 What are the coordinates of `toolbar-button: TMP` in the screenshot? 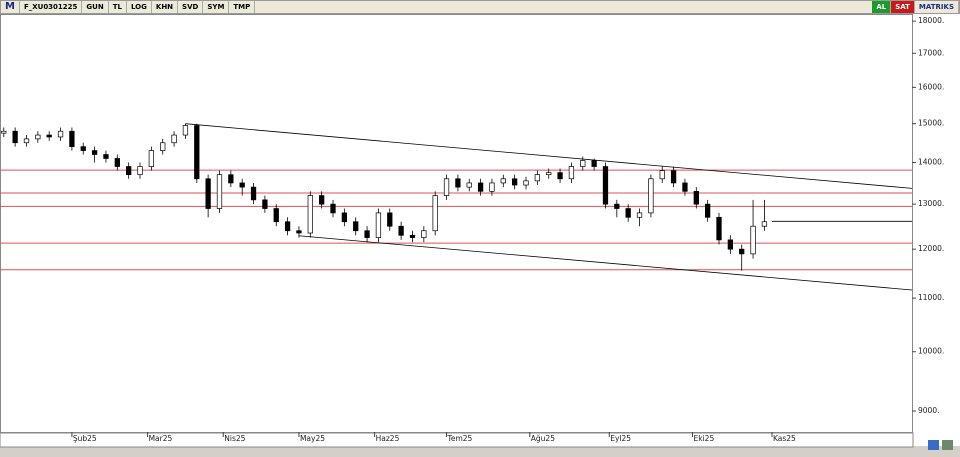 It's located at (242, 7).